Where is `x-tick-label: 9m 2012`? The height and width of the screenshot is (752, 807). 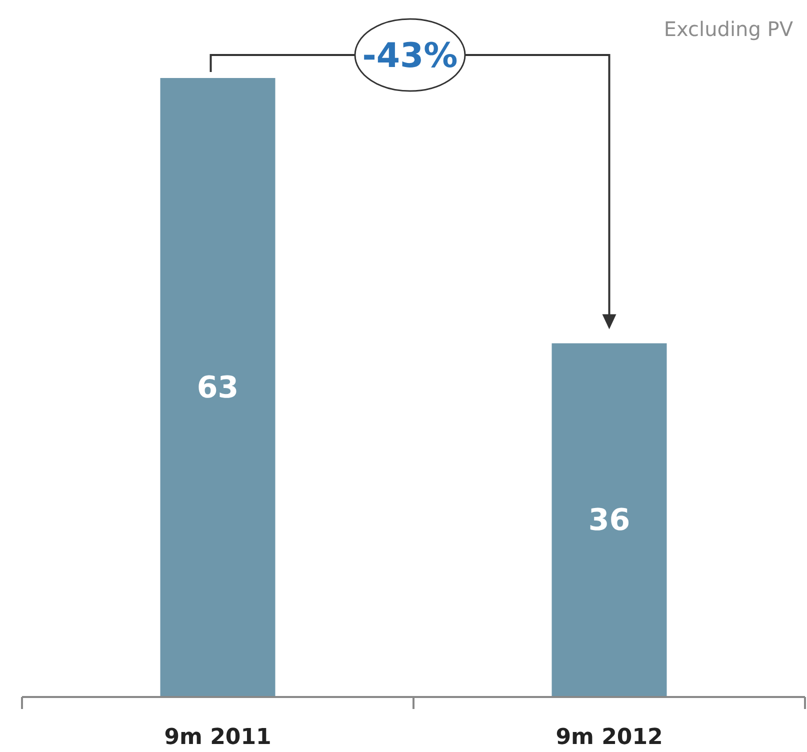
x-tick-label: 9m 2012 is located at coordinates (609, 737).